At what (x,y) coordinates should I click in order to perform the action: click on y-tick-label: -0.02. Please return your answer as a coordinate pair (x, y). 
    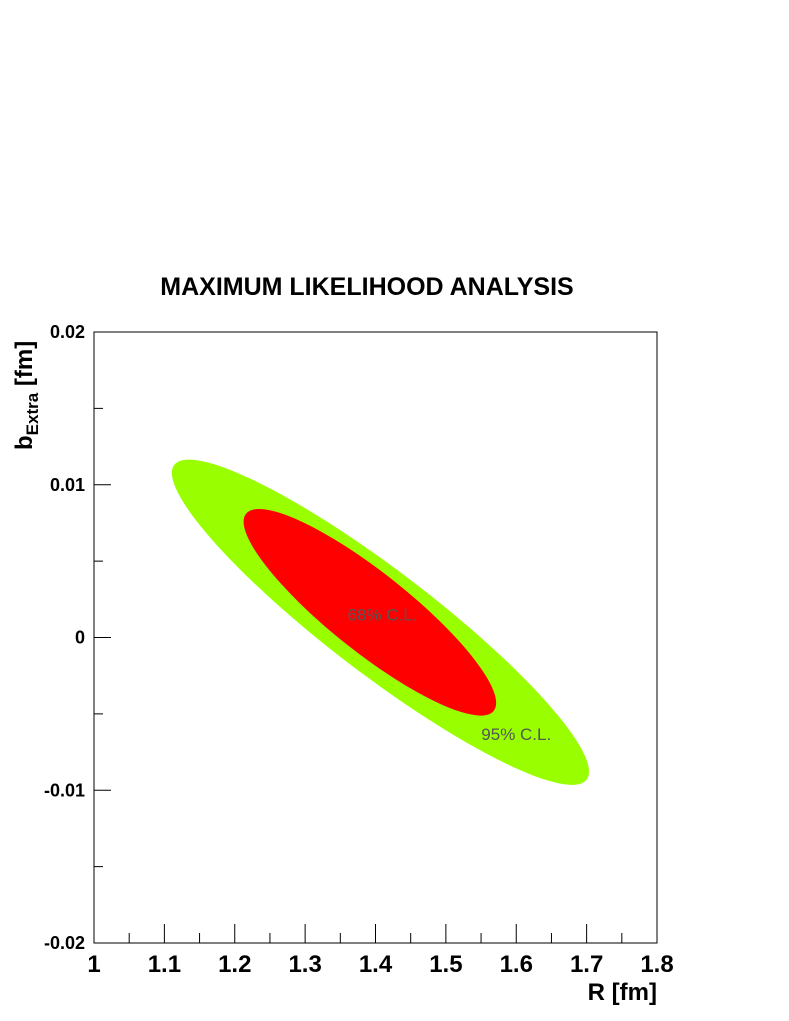
    Looking at the image, I should click on (64, 943).